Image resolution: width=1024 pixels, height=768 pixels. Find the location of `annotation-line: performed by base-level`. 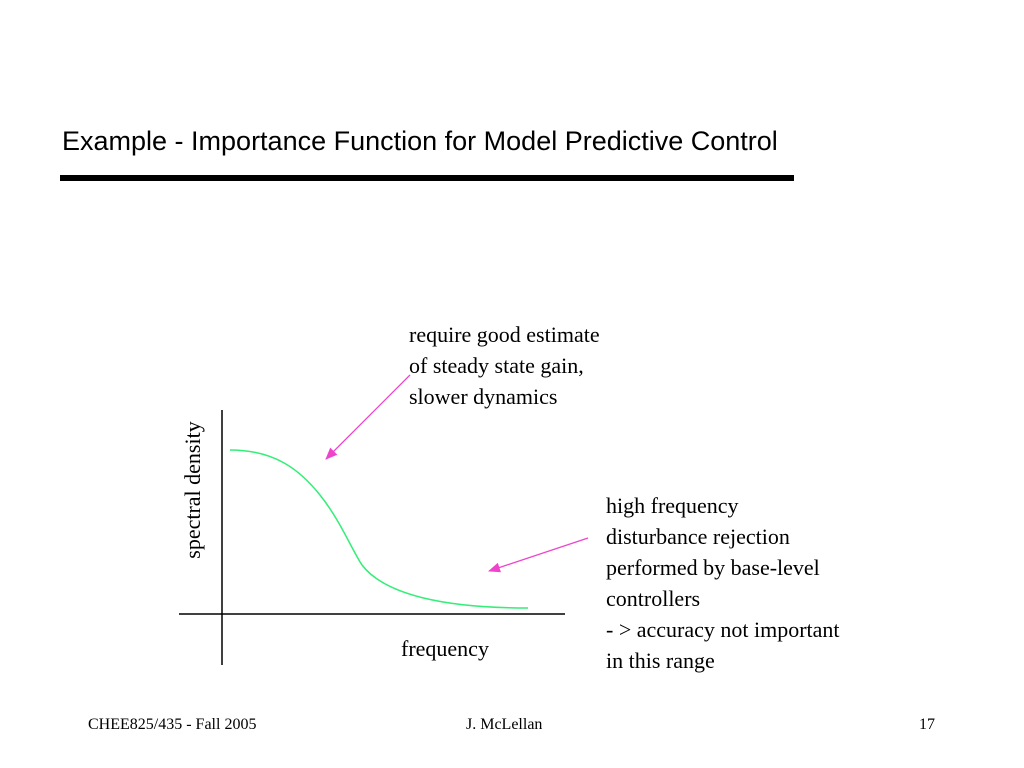

annotation-line: performed by base-level is located at coordinates (713, 567).